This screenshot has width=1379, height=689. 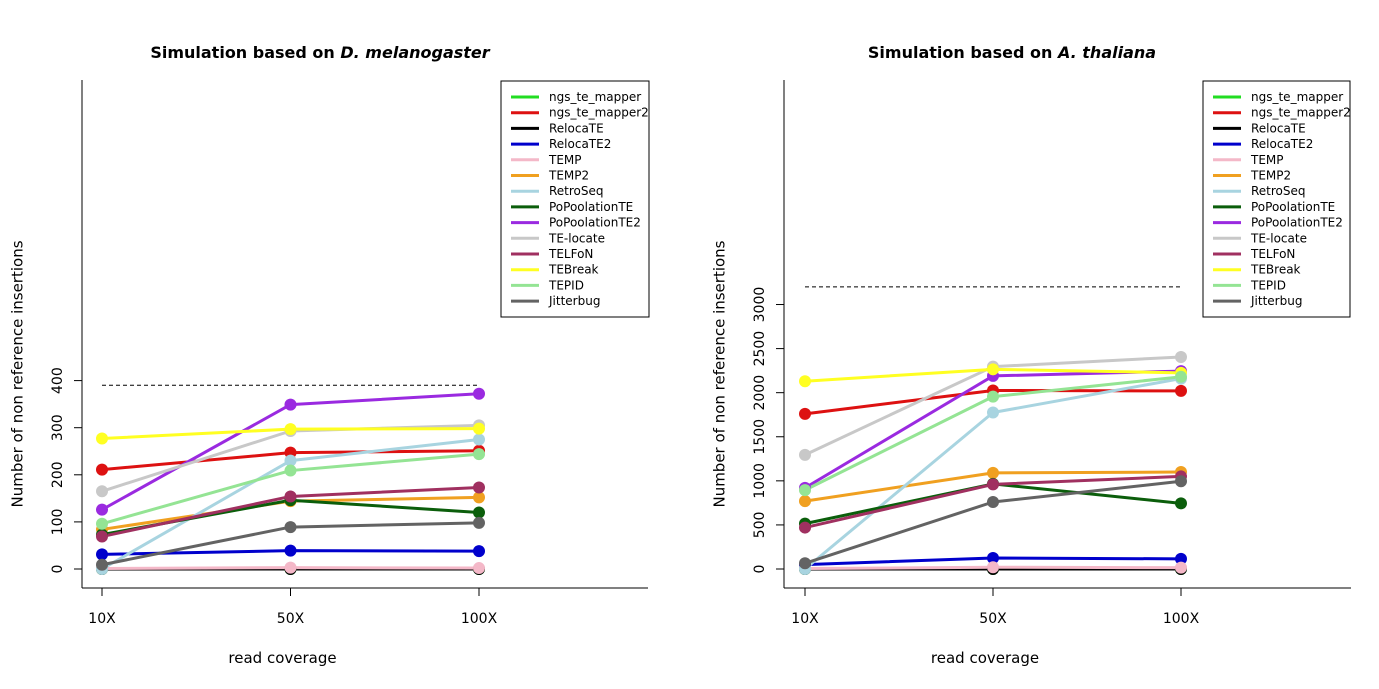 What do you see at coordinates (58, 569) in the screenshot?
I see `y-tick-label: 0` at bounding box center [58, 569].